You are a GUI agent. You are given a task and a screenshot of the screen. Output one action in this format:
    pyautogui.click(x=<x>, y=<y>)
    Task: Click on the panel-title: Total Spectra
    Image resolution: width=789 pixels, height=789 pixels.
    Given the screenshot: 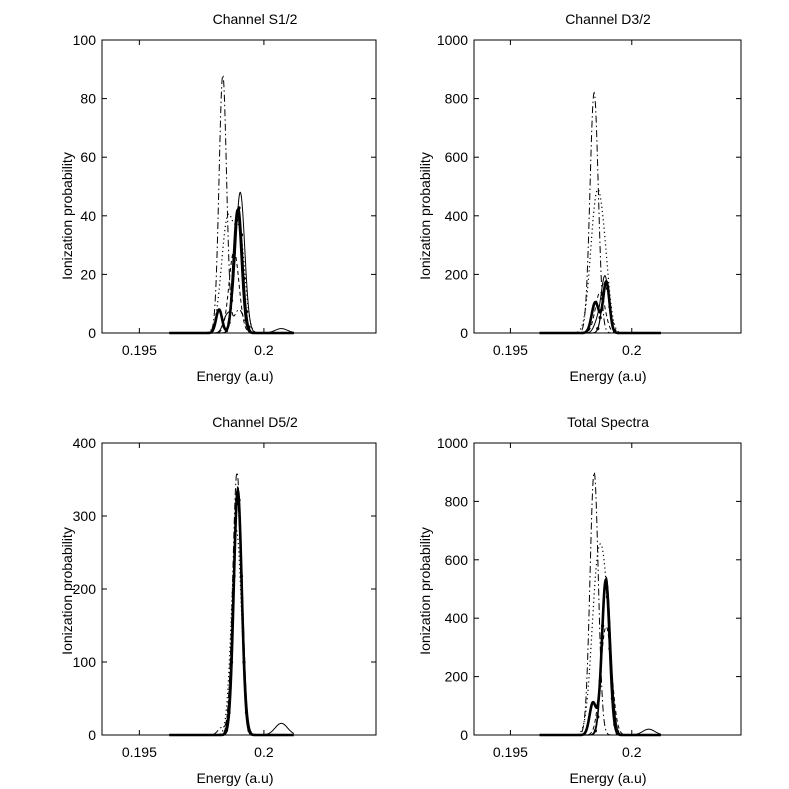 What is the action you would take?
    pyautogui.click(x=608, y=422)
    